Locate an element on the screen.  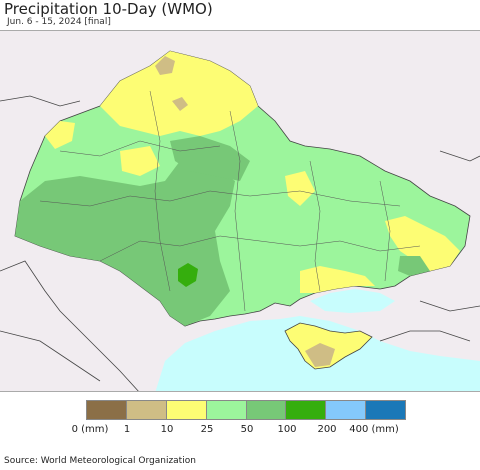
legend-label-2: 10 is located at coordinates (167, 429).